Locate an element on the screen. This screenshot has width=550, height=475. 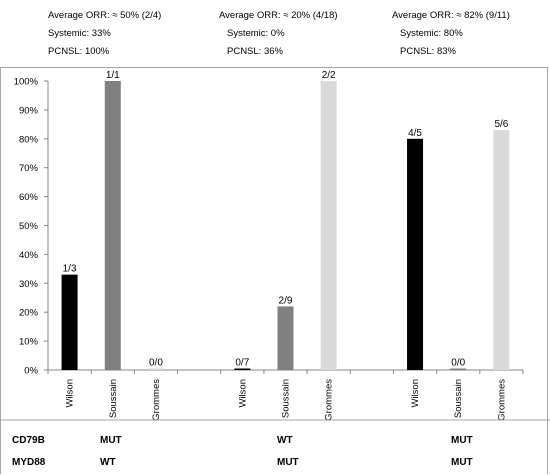
cd79b-status-group-1: MUT is located at coordinates (111, 440).